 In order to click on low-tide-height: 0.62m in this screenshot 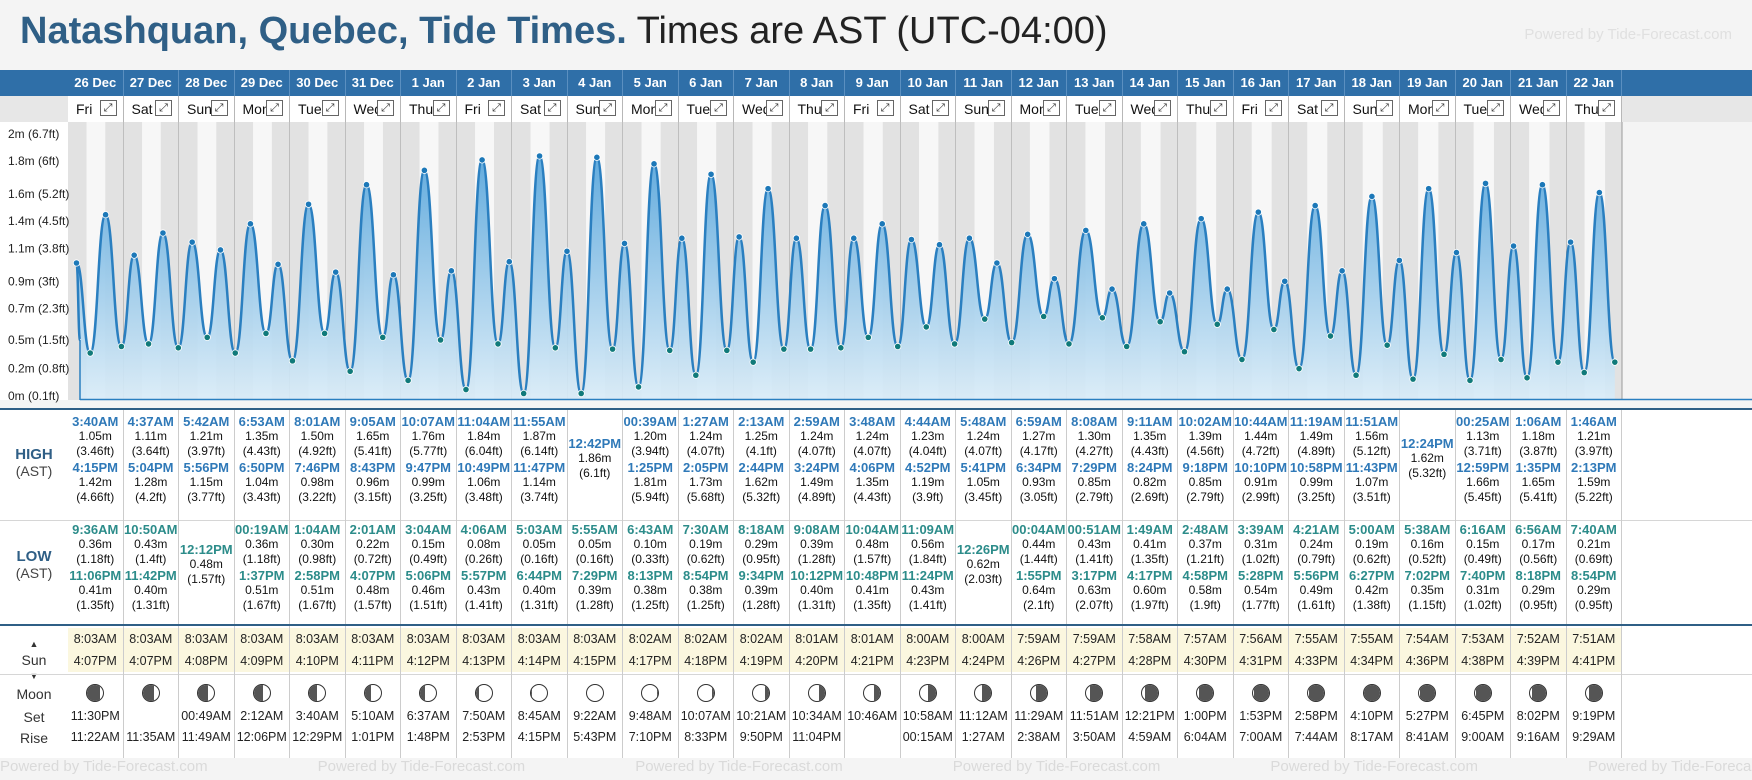, I will do `click(983, 564)`.